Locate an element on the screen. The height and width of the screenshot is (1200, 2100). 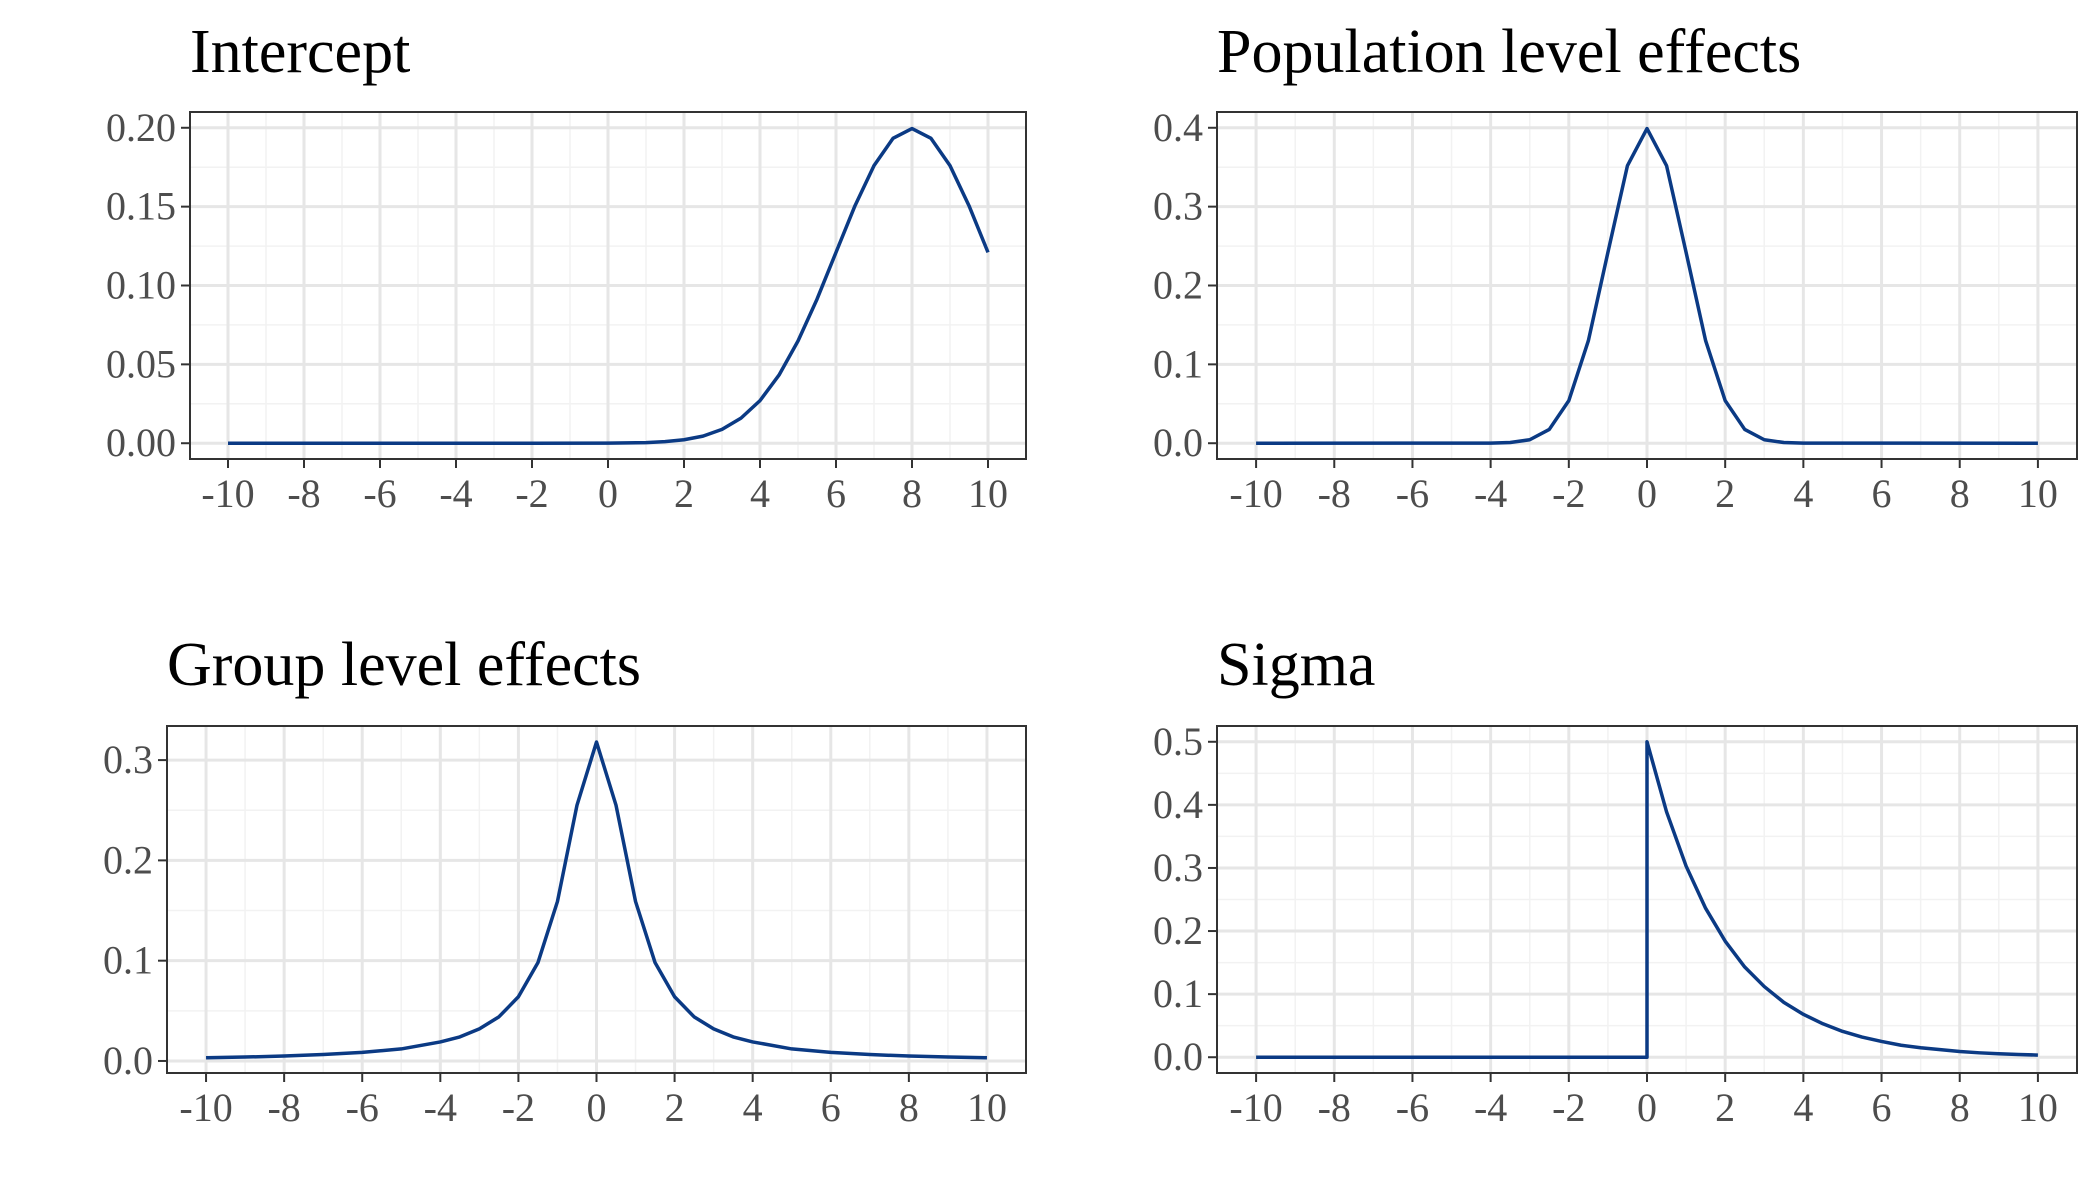
y-tick-label: 0.10 is located at coordinates (141, 285).